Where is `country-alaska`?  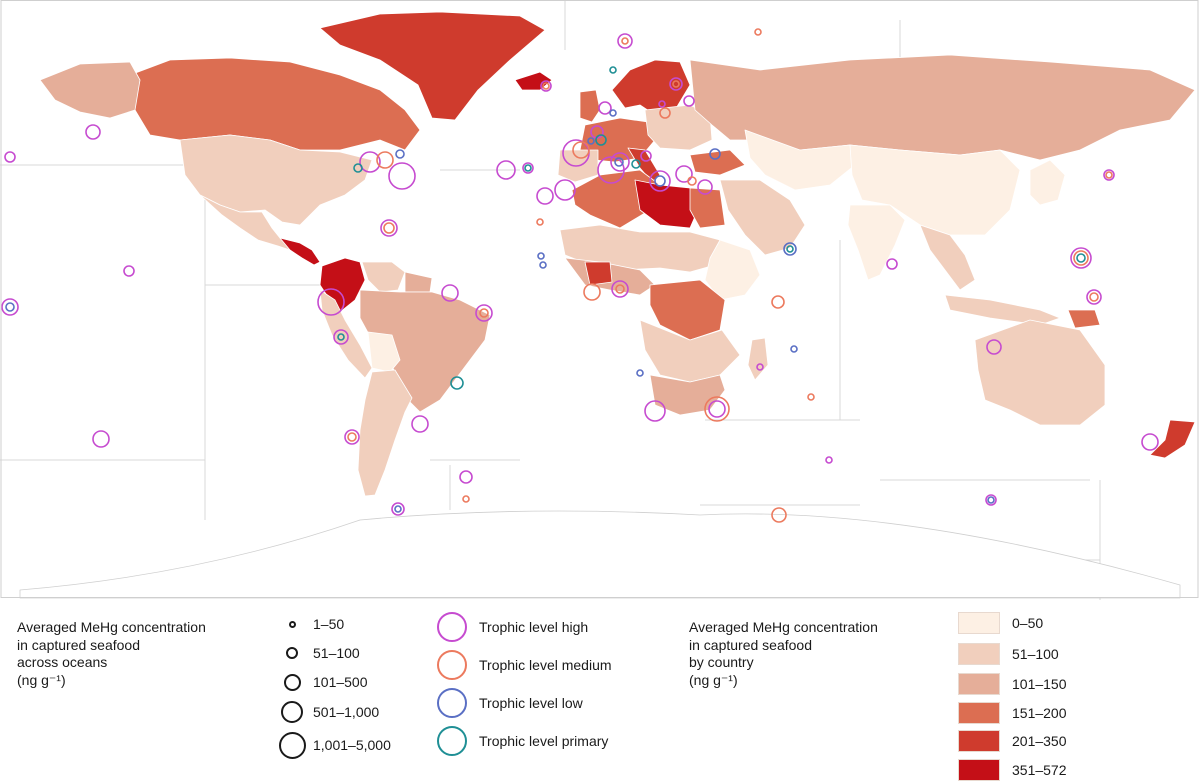
country-alaska is located at coordinates (90, 90).